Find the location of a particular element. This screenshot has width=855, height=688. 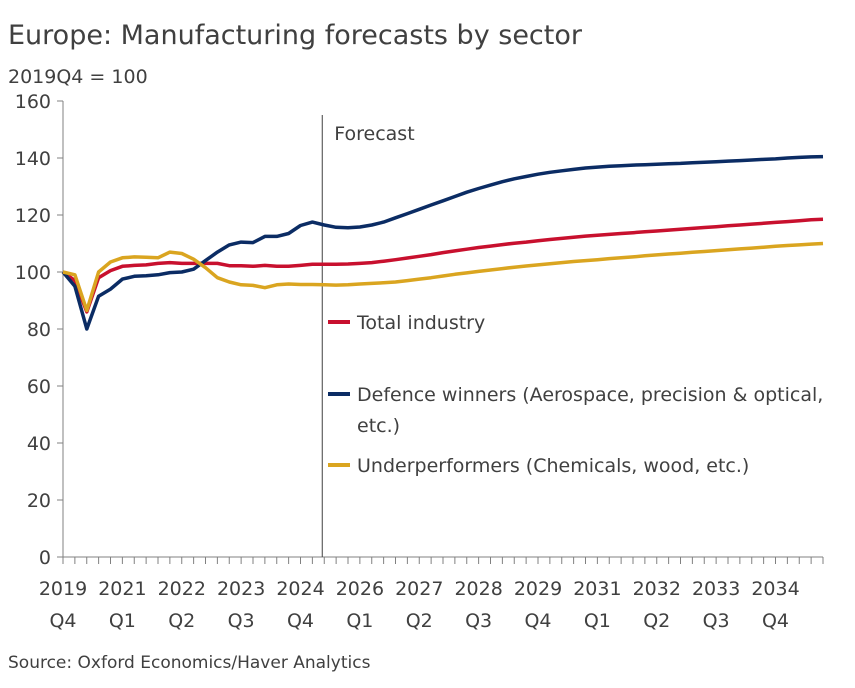

forecast-label: Forecast is located at coordinates (374, 134).